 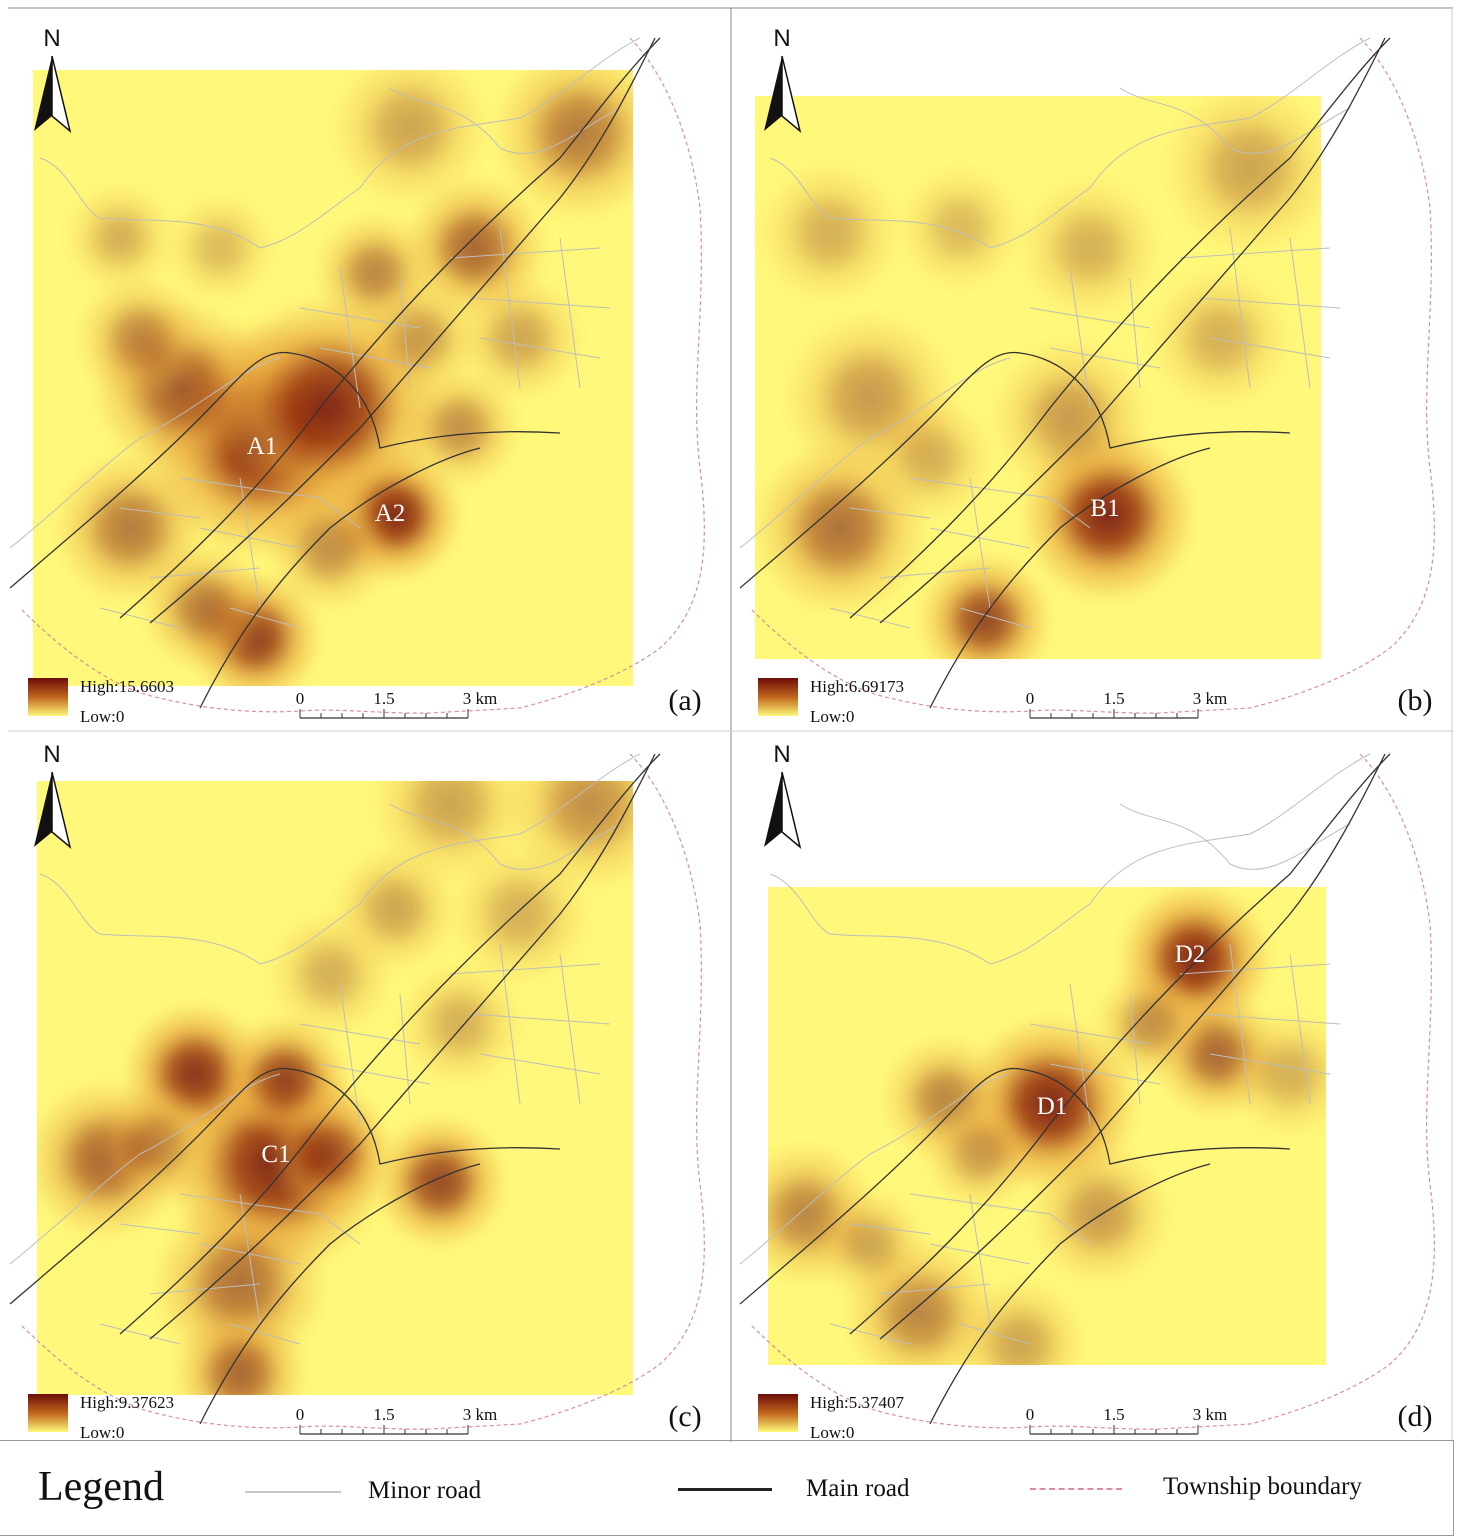 I want to click on township-boundary-swatch, so click(x=1076, y=1489).